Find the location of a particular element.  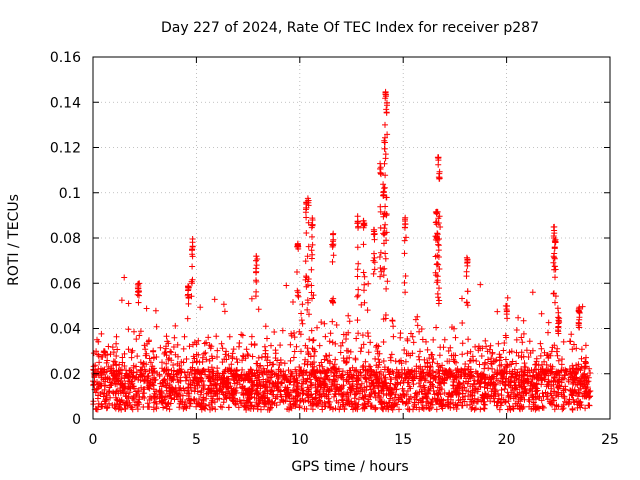

y-axis-label: ROTI / TECUs is located at coordinates (14, 240).